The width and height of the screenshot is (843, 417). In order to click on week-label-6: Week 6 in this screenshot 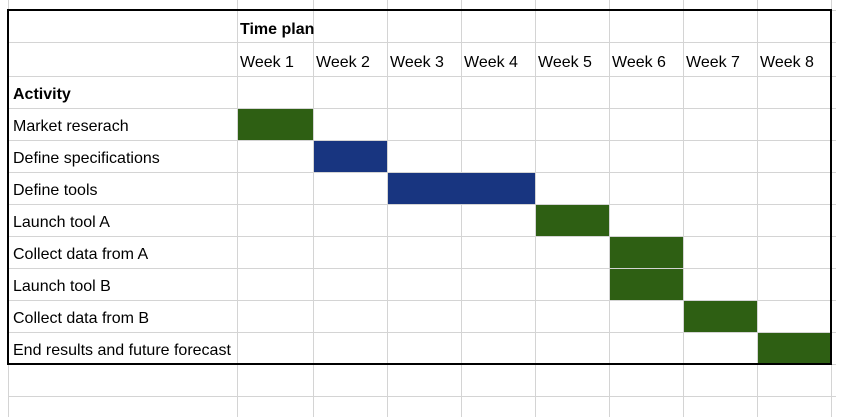, I will do `click(639, 62)`.